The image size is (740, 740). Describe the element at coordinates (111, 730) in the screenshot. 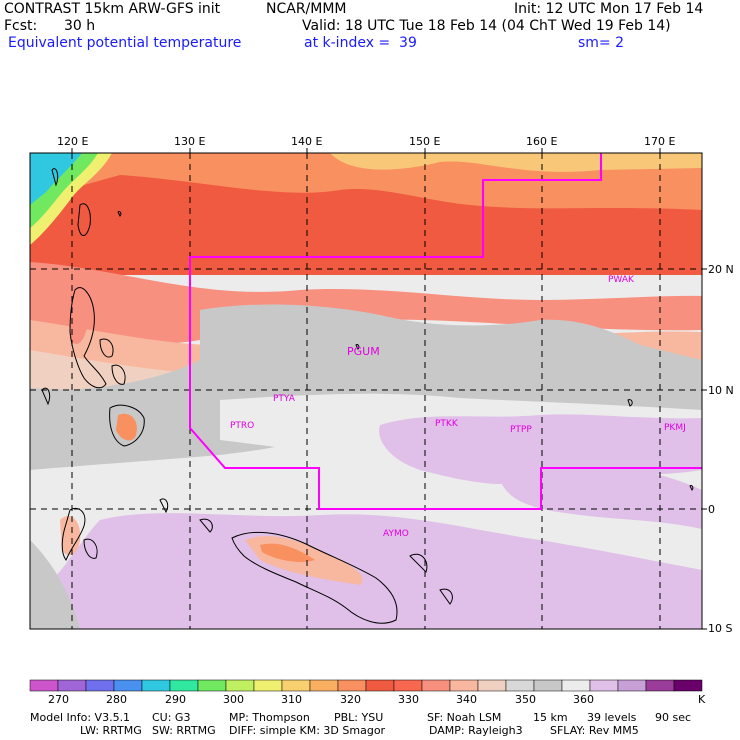

I see `model-lw: LW: RRTMG` at that location.